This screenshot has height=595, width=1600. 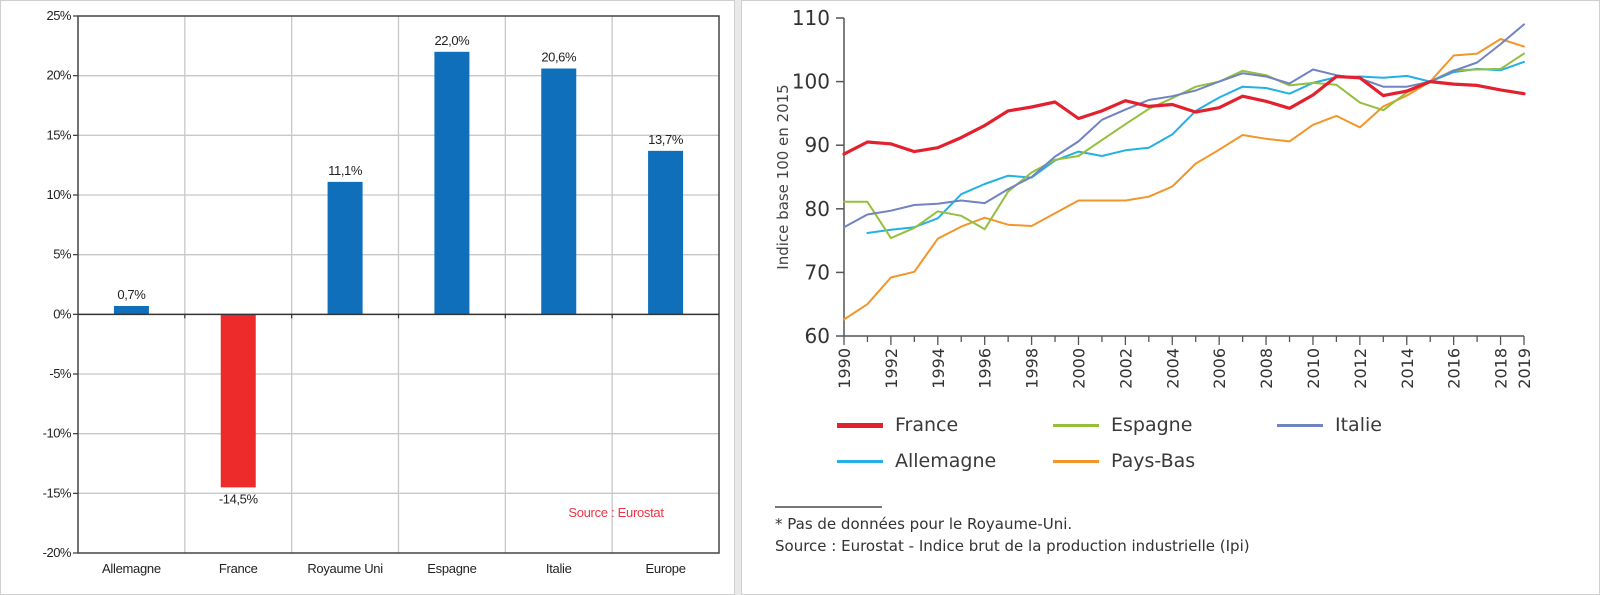 What do you see at coordinates (1184, 115) in the screenshot?
I see `series-line-france` at bounding box center [1184, 115].